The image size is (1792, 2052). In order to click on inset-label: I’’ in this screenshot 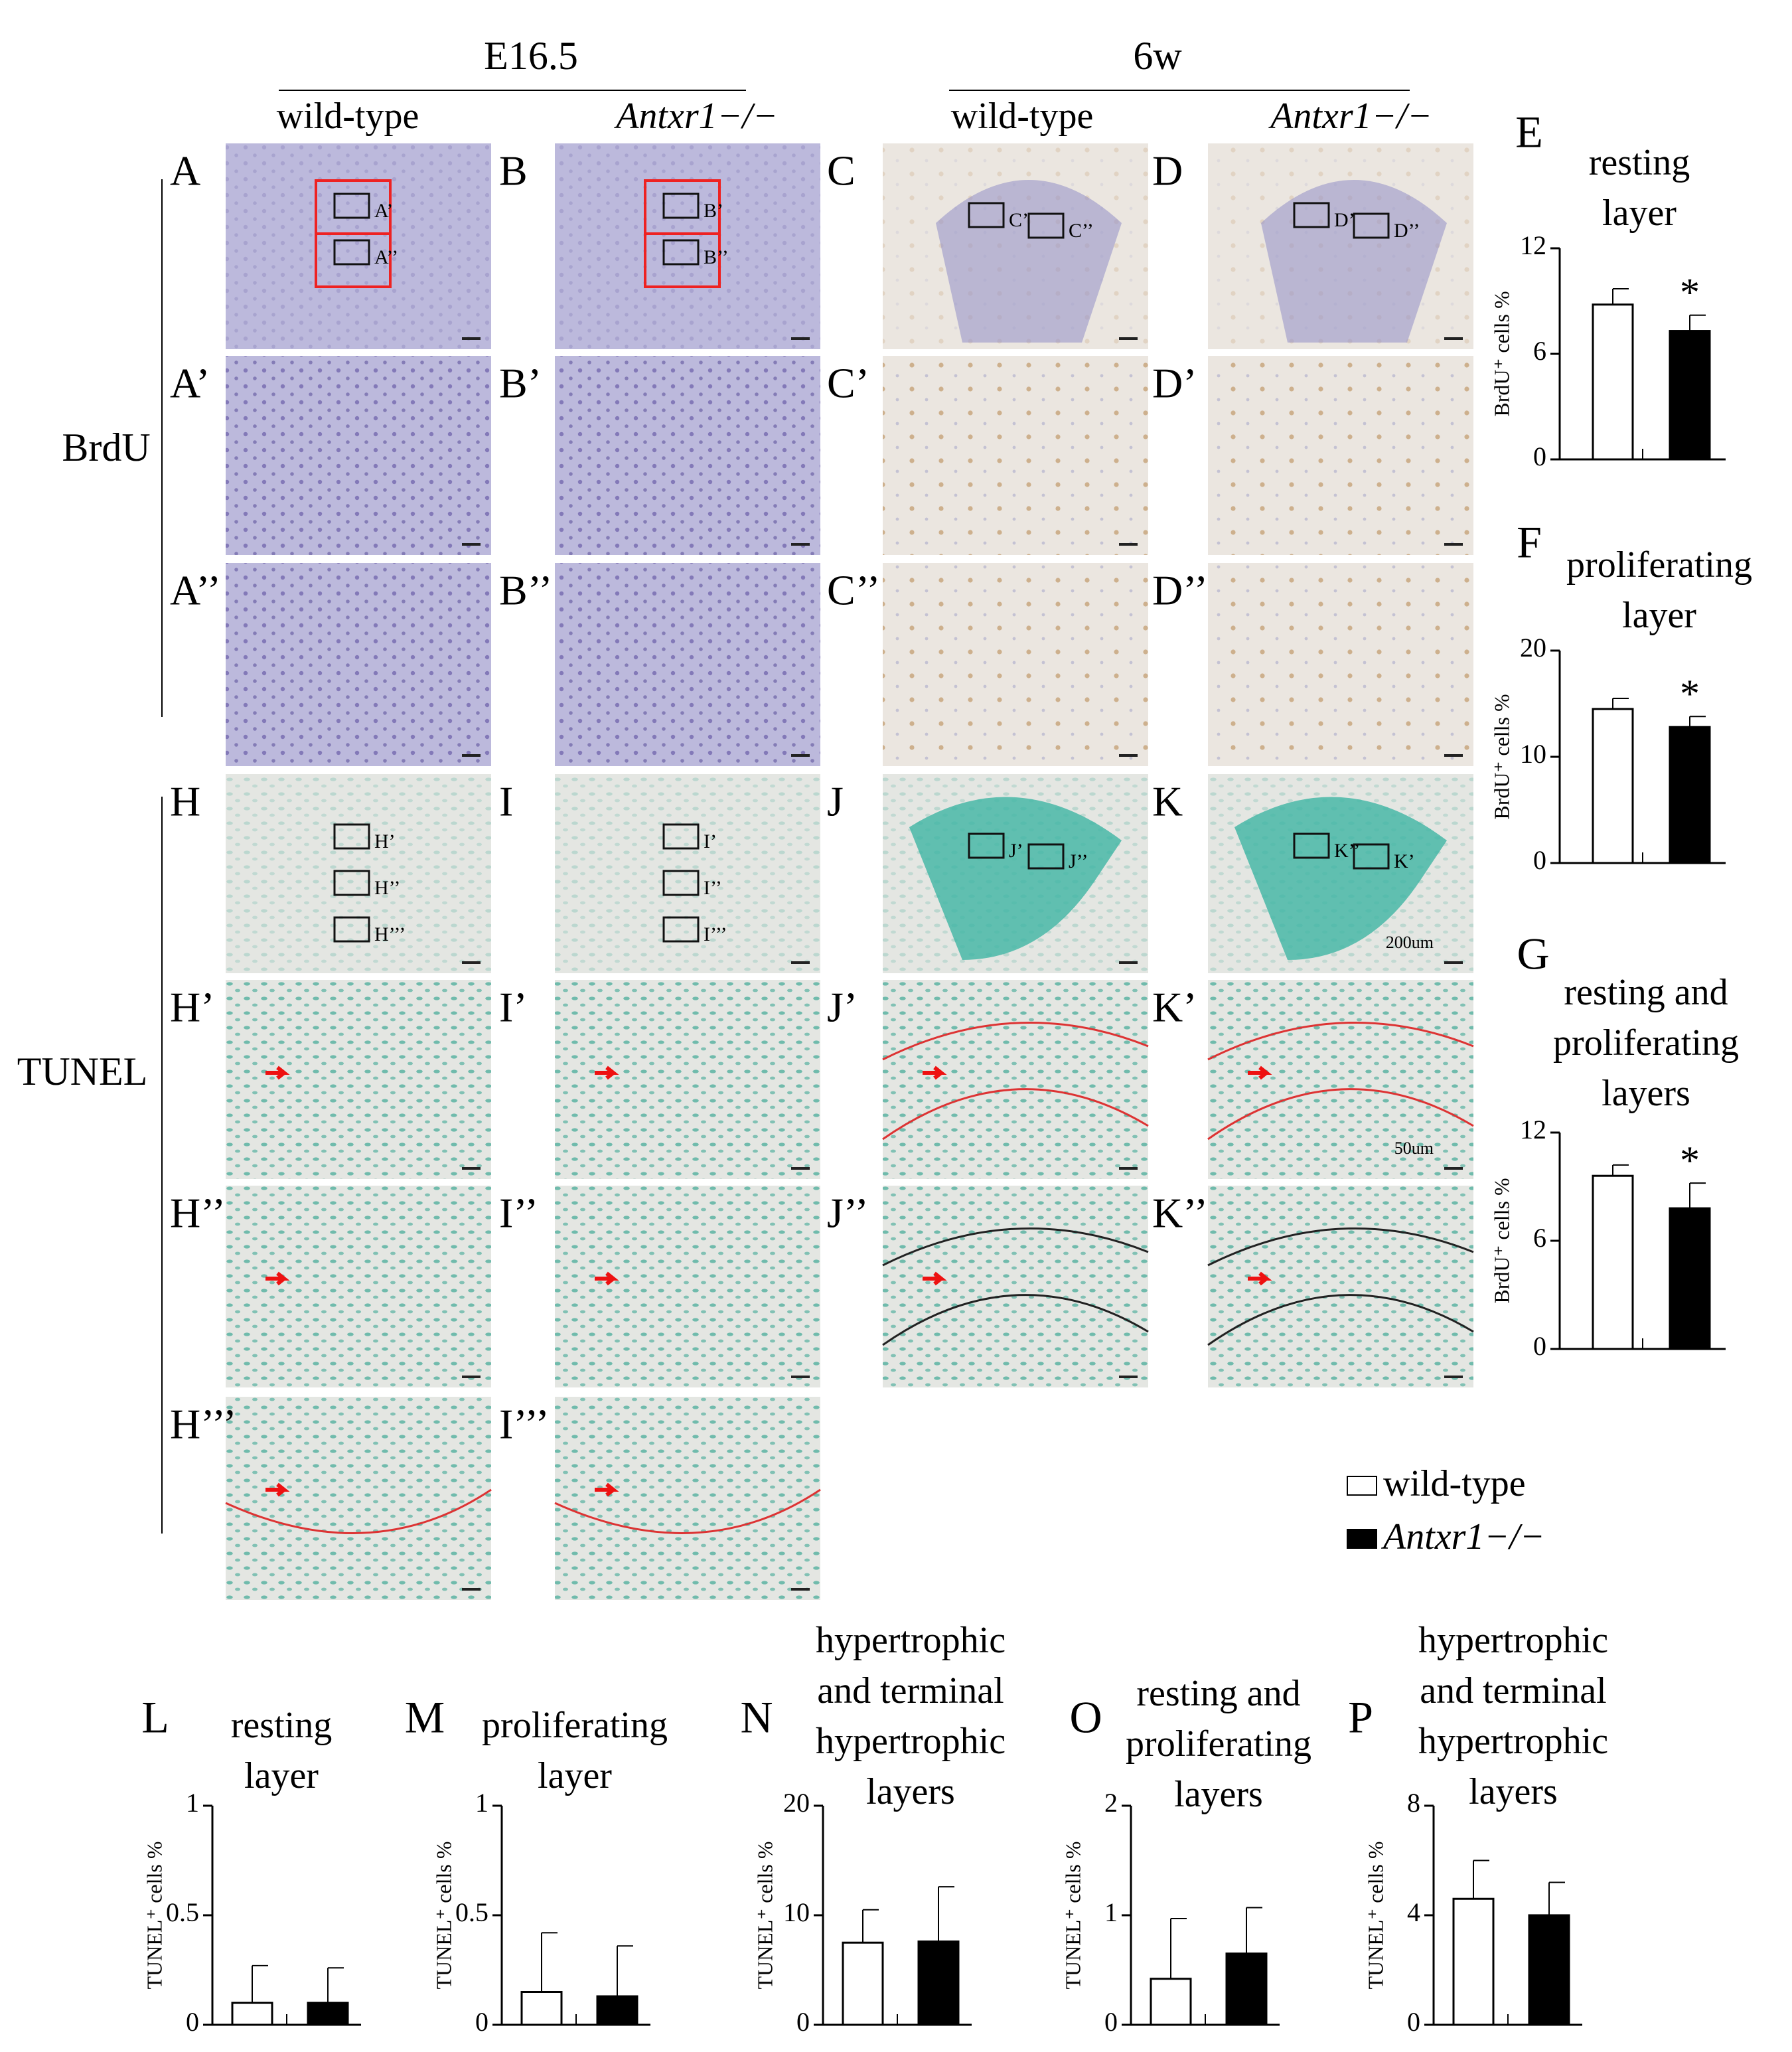, I will do `click(713, 888)`.